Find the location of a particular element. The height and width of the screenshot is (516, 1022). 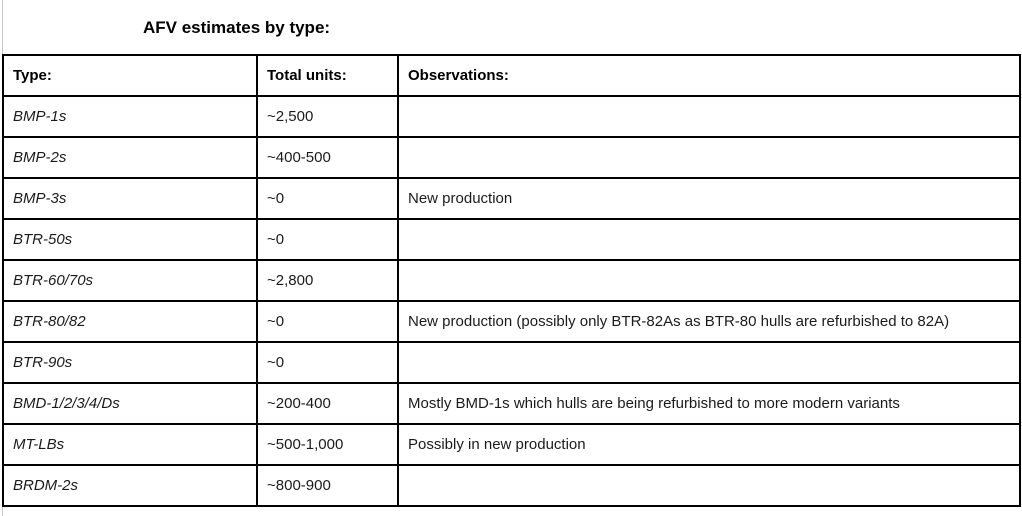

total-units-cell: ~2,500 is located at coordinates (327, 116).